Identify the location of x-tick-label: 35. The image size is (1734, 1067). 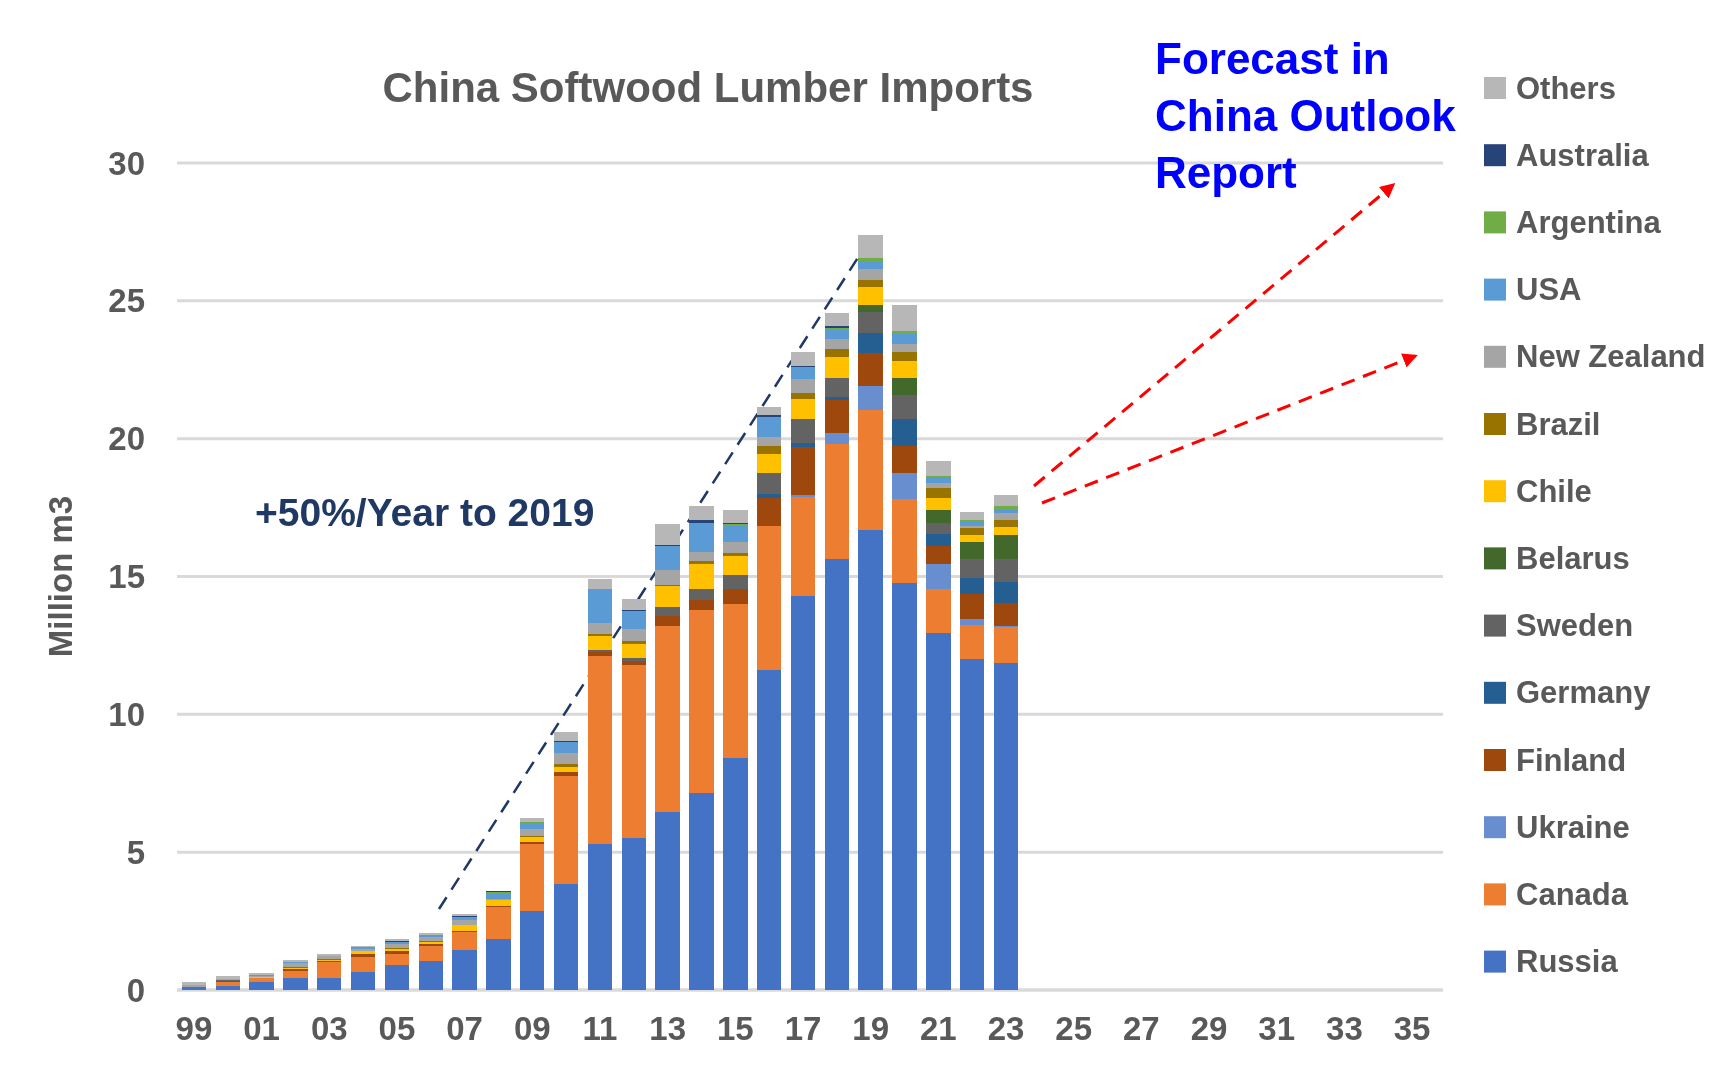
(1412, 1028).